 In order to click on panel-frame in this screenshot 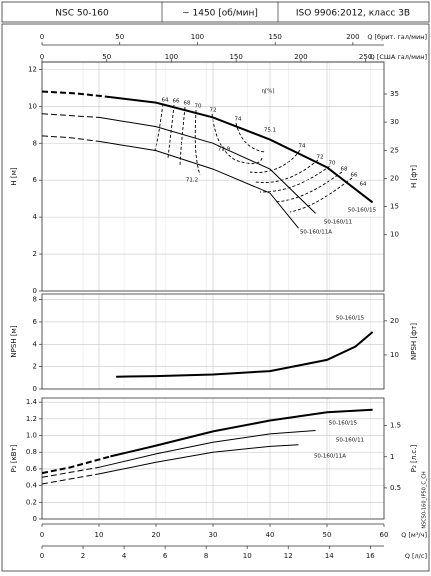, I will do `click(213, 341)`.